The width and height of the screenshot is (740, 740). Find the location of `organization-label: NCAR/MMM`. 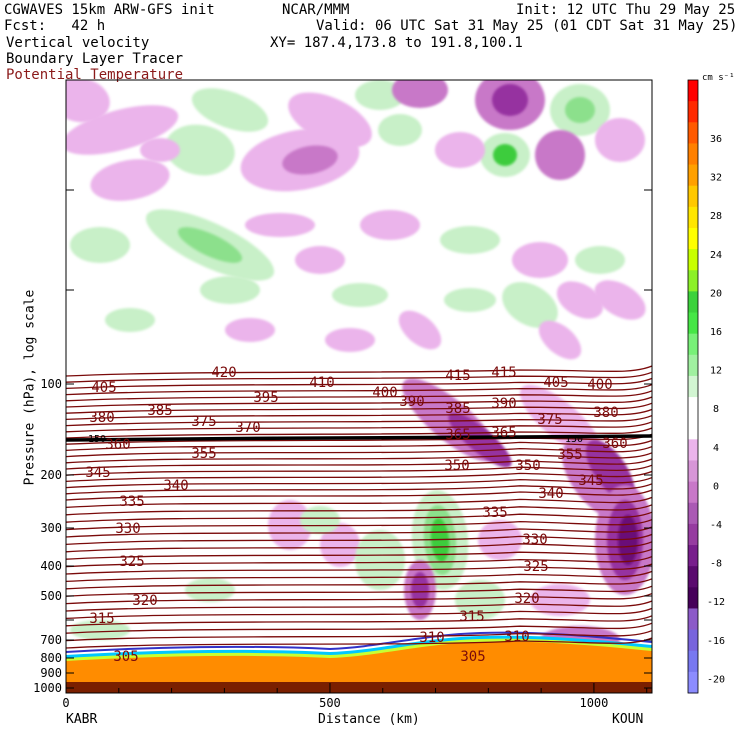

organization-label: NCAR/MMM is located at coordinates (316, 10).